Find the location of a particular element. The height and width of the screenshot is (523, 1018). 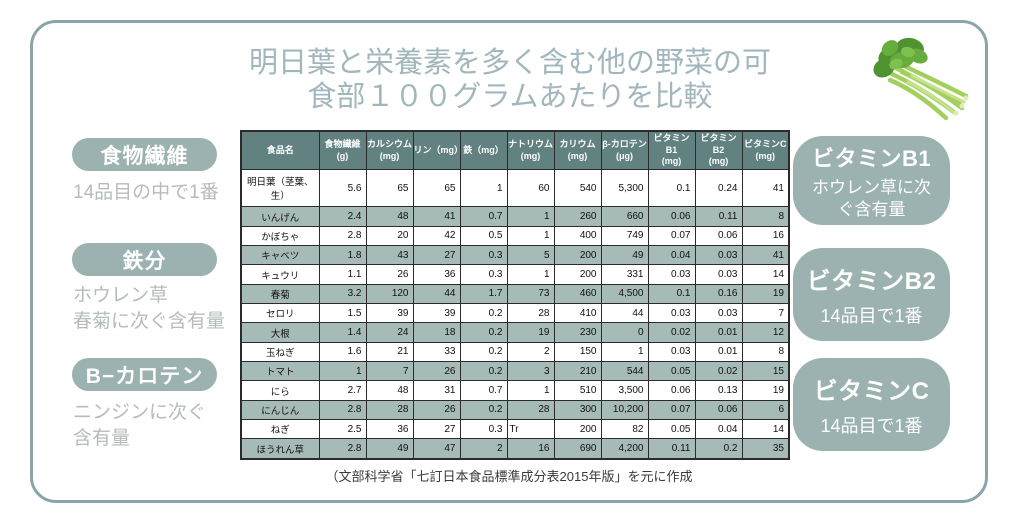

value-cell: 1.8 is located at coordinates (342, 255).